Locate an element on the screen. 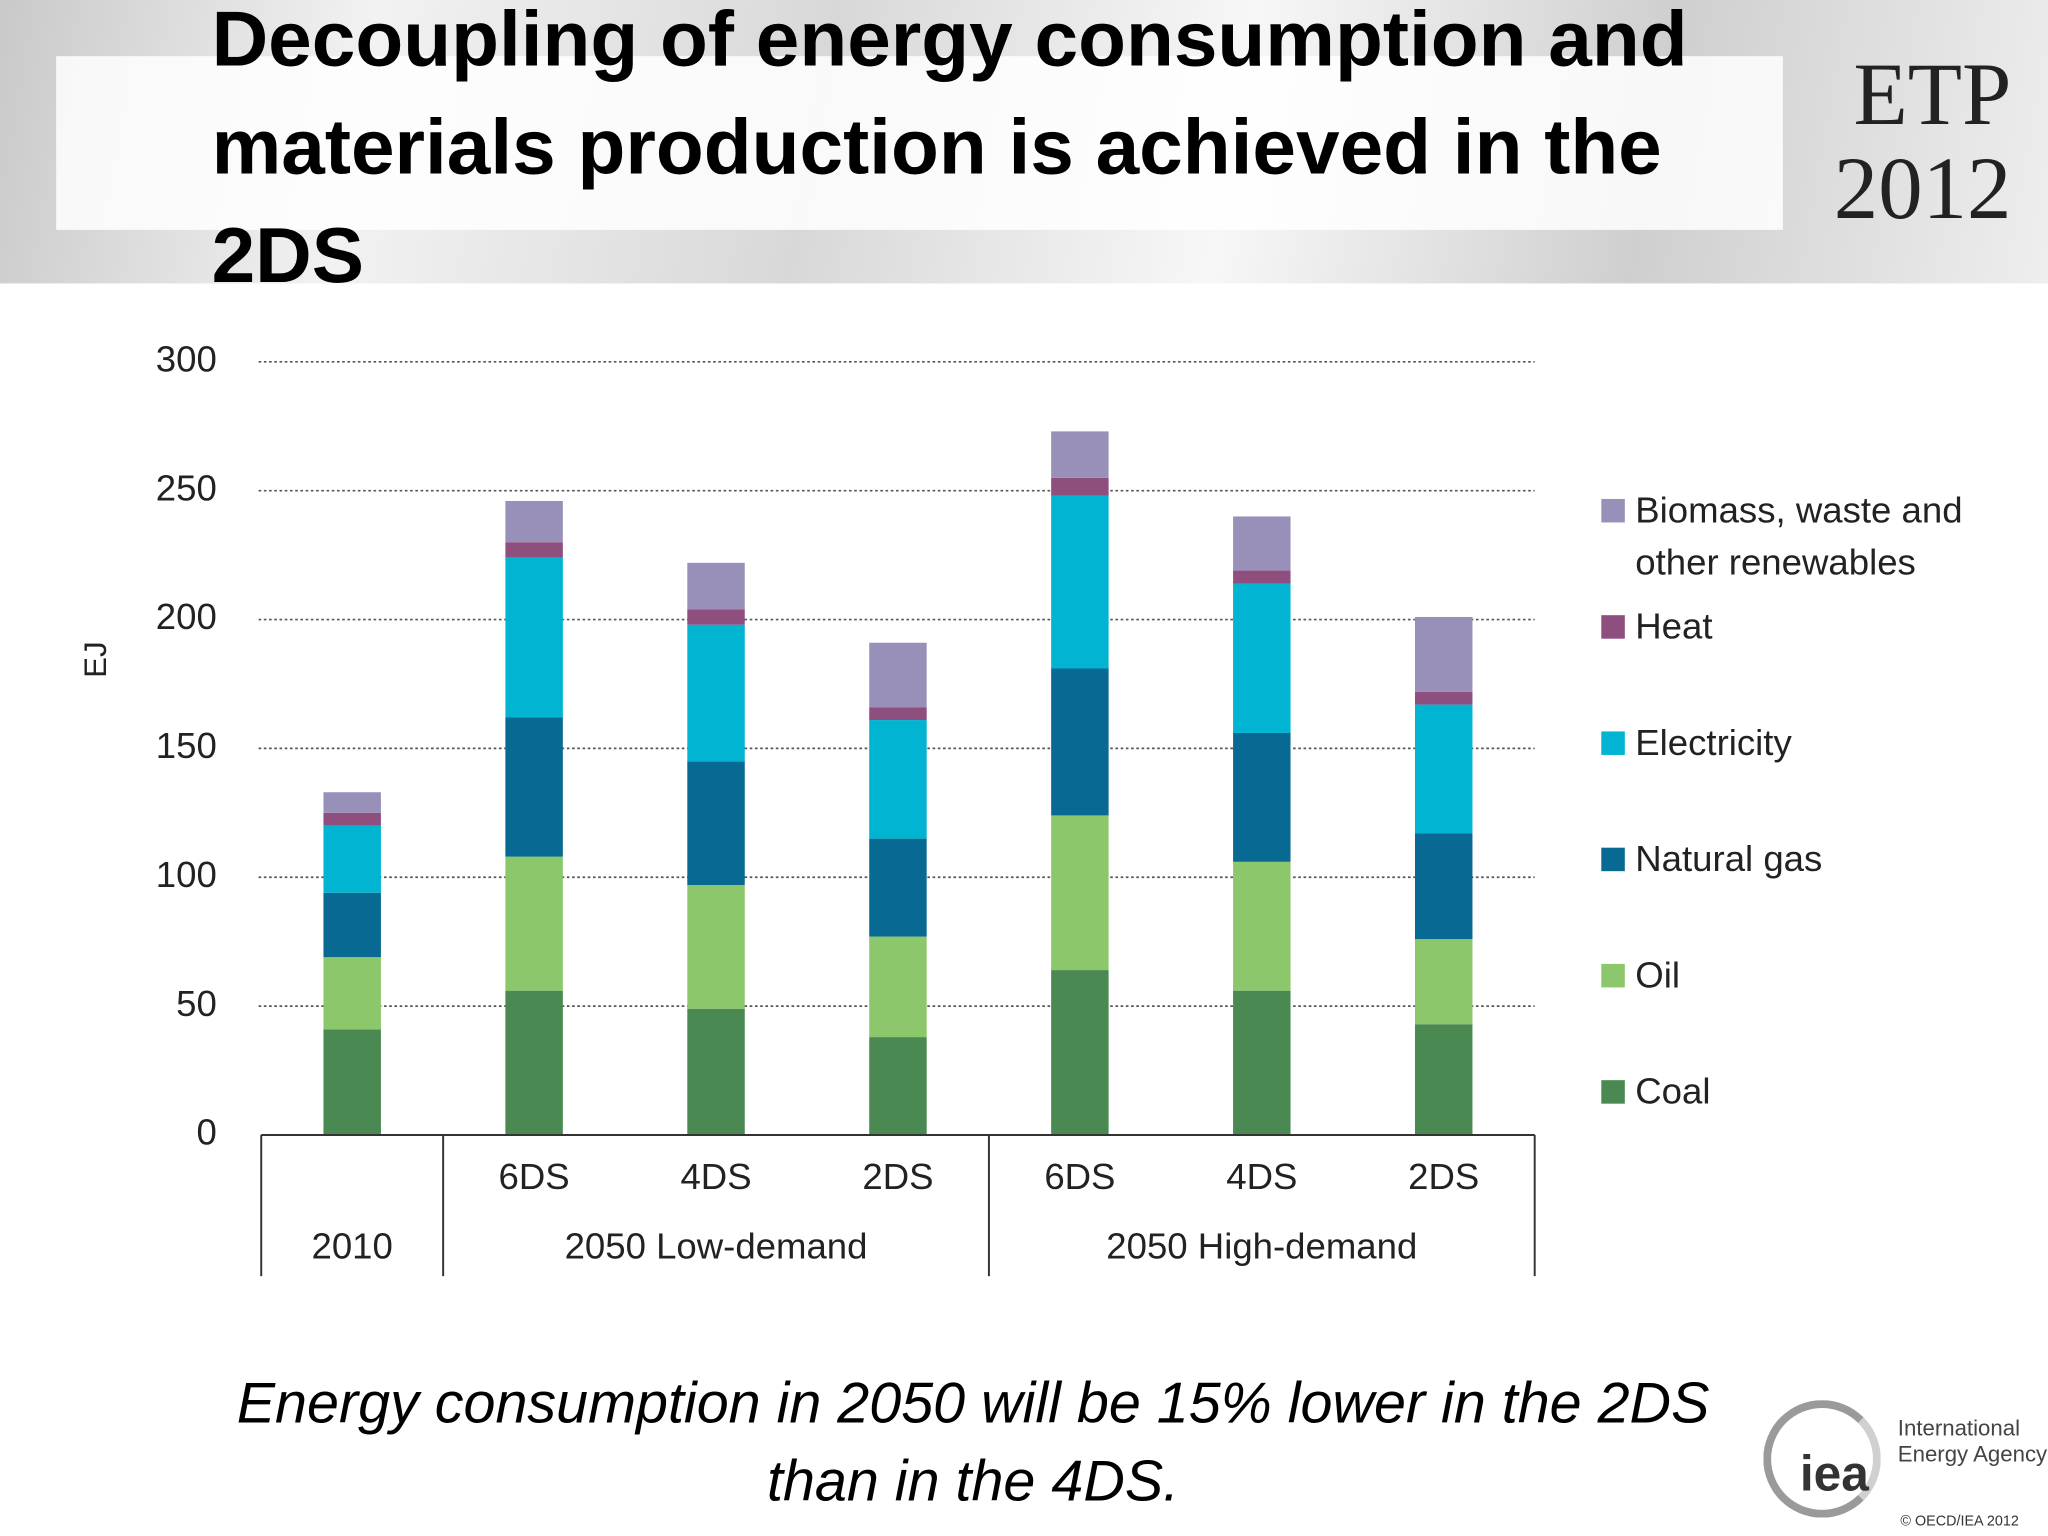 The width and height of the screenshot is (2048, 1536). legend-item: Oil is located at coordinates (1816, 976).